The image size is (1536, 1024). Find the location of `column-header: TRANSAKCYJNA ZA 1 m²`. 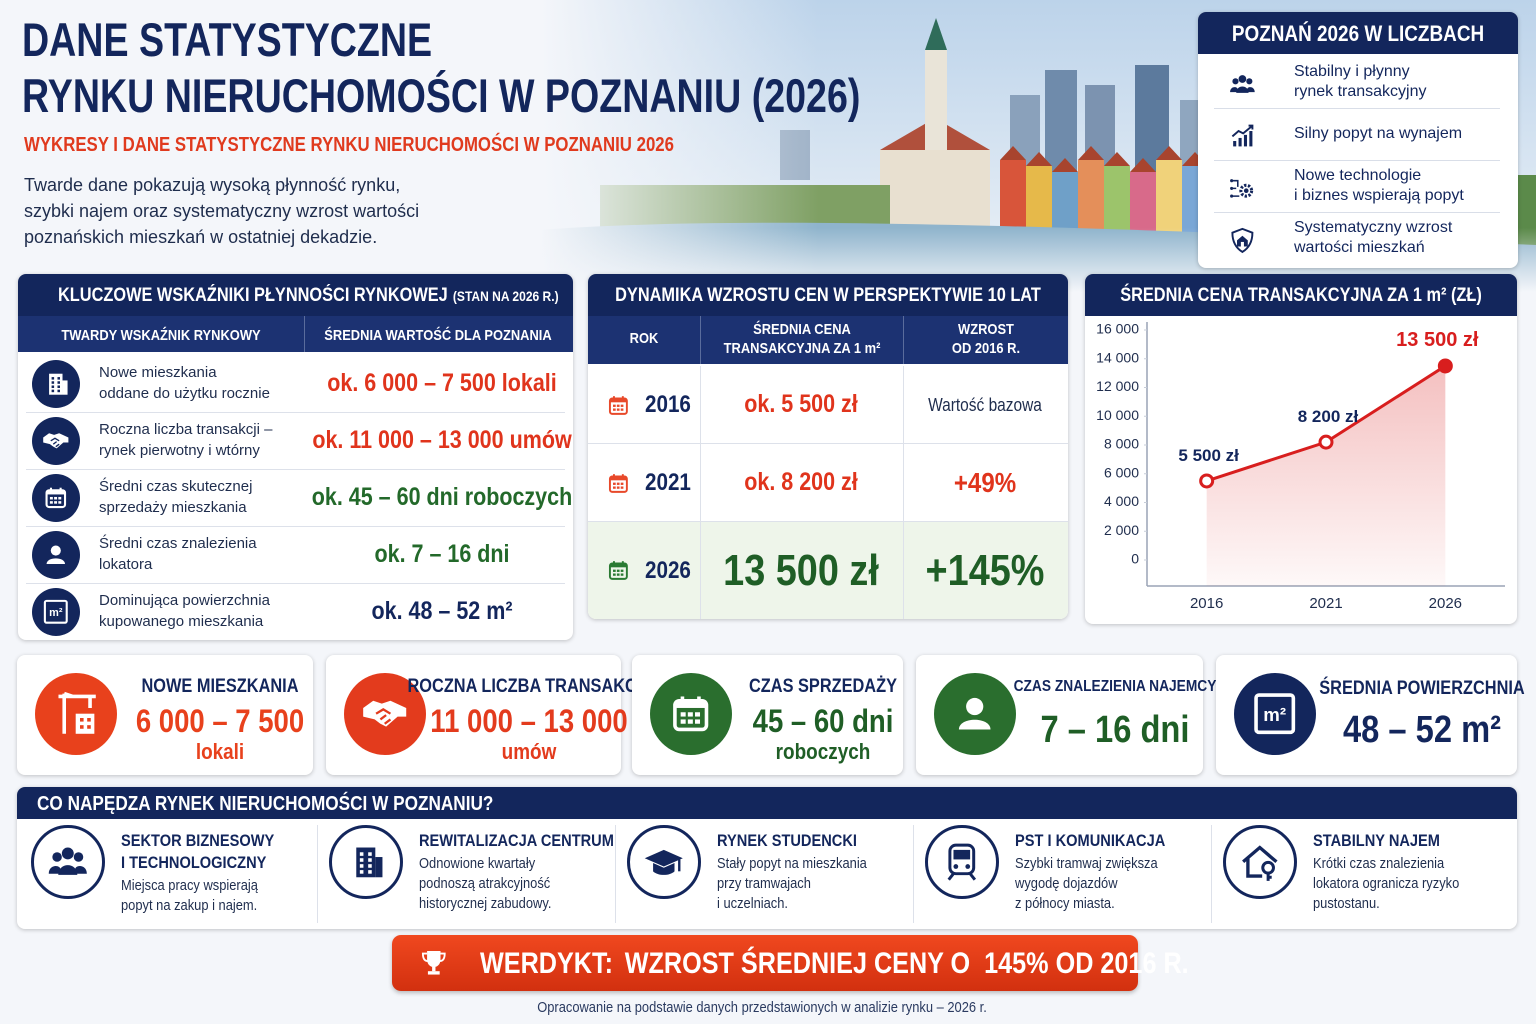

column-header: TRANSAKCYJNA ZA 1 m² is located at coordinates (801, 348).